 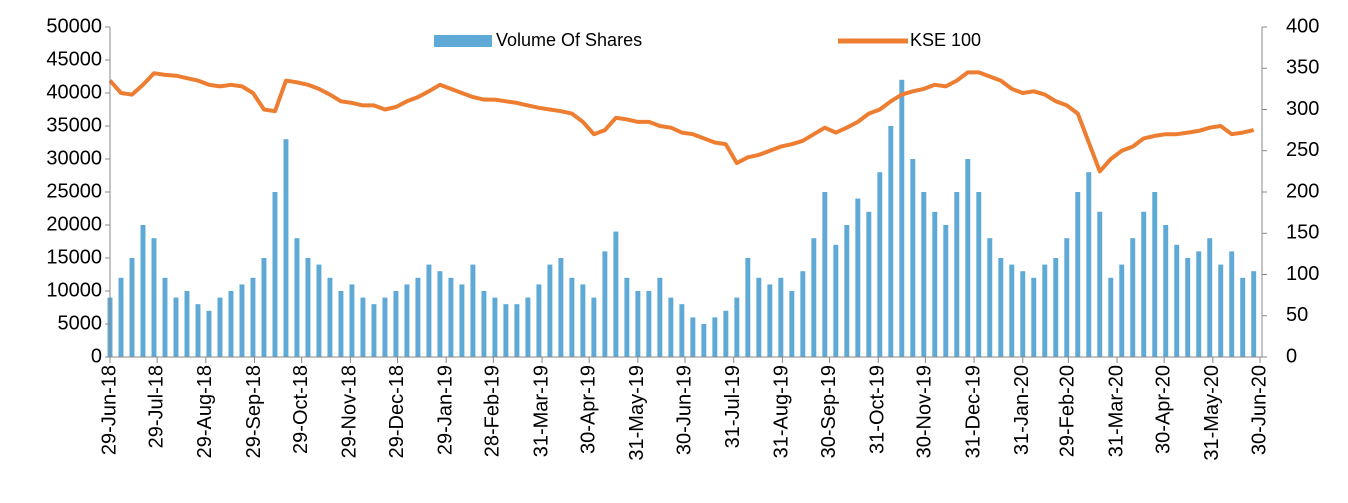 What do you see at coordinates (1302, 68) in the screenshot?
I see `y2-tick-label: 350` at bounding box center [1302, 68].